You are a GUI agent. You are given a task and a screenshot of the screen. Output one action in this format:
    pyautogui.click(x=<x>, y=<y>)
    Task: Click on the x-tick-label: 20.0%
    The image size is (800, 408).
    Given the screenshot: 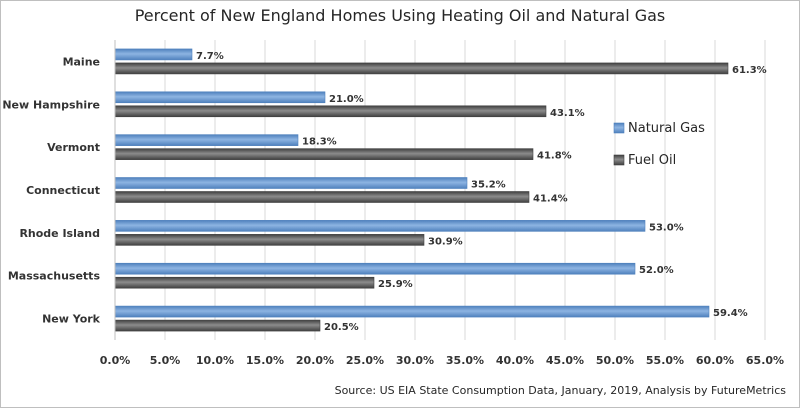 What is the action you would take?
    pyautogui.click(x=315, y=360)
    